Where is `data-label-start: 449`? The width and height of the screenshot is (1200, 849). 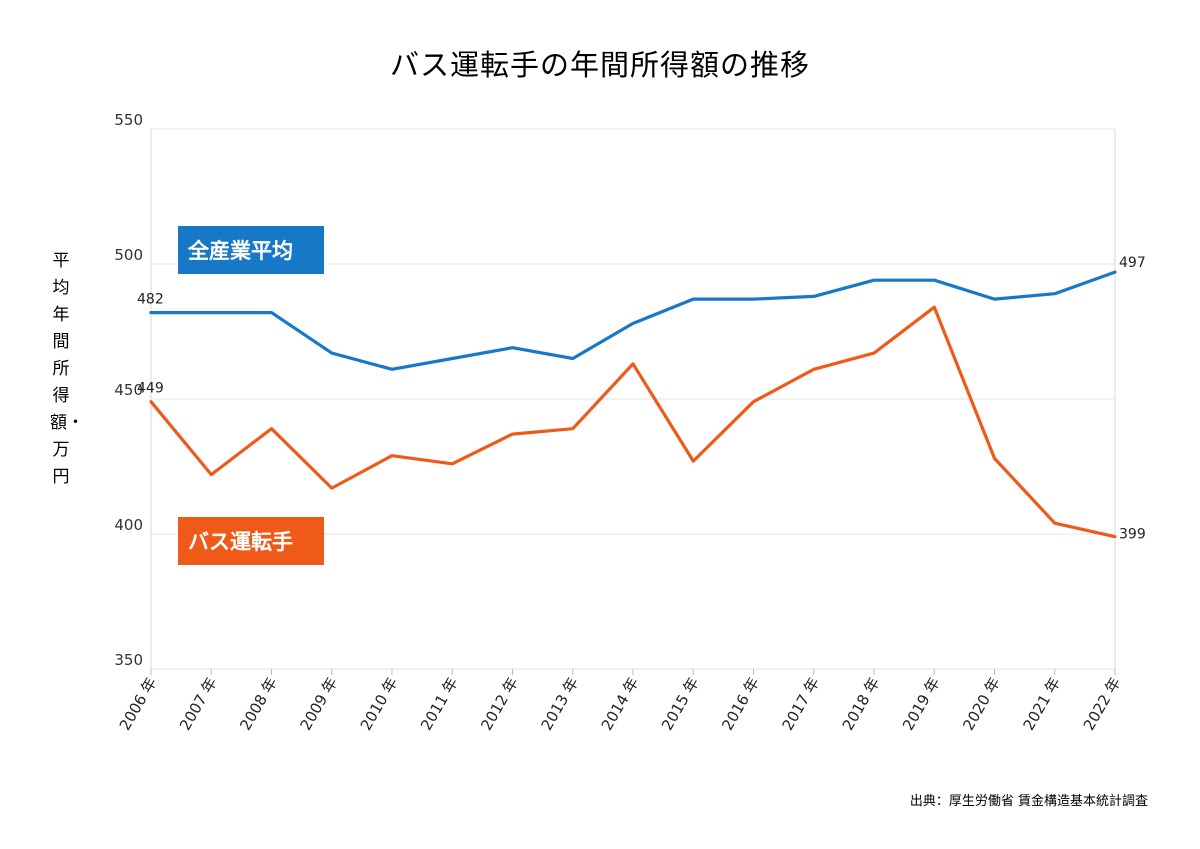
data-label-start: 449 is located at coordinates (150, 389).